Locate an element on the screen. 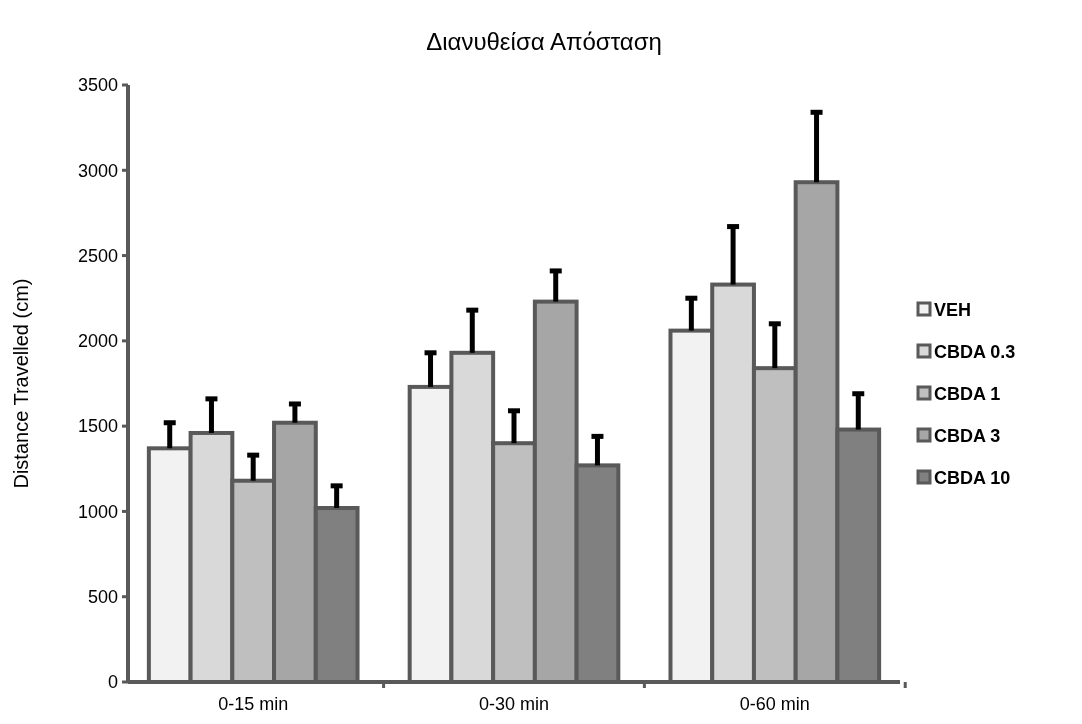  x-tick-label: 0-60 min is located at coordinates (774, 704).